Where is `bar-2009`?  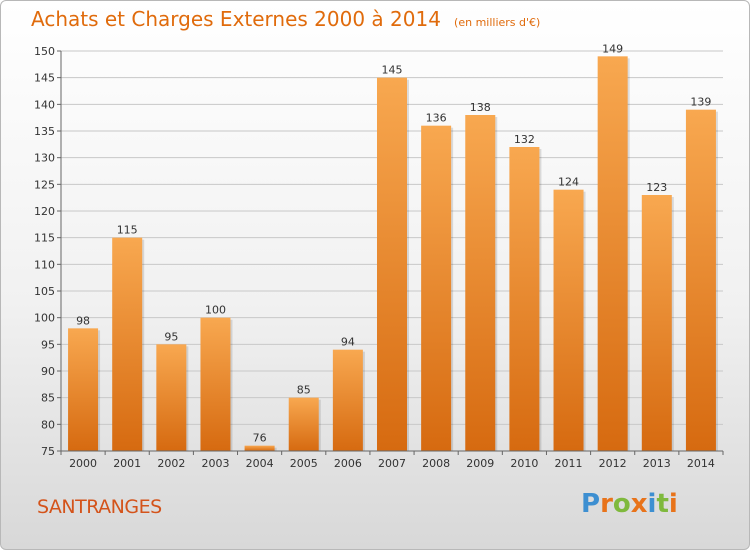 bar-2009 is located at coordinates (480, 283).